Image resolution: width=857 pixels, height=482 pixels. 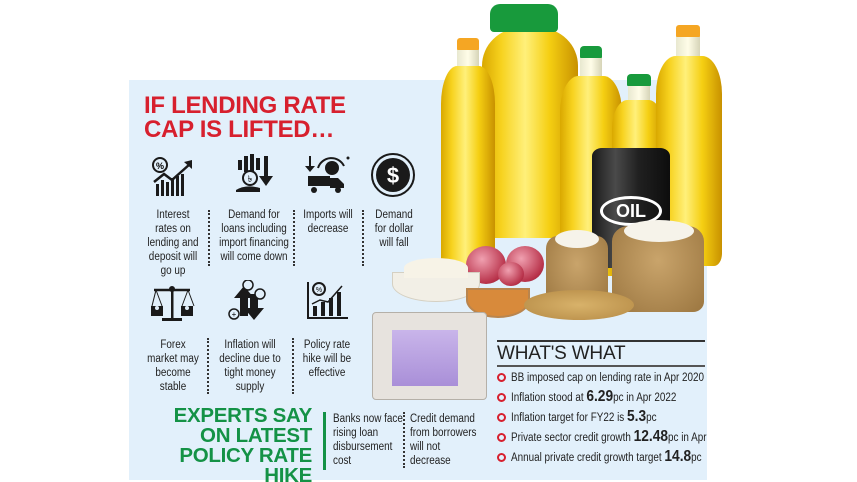 I want to click on effect-dollar-demand: Demand for dollar will fall, so click(x=394, y=229).